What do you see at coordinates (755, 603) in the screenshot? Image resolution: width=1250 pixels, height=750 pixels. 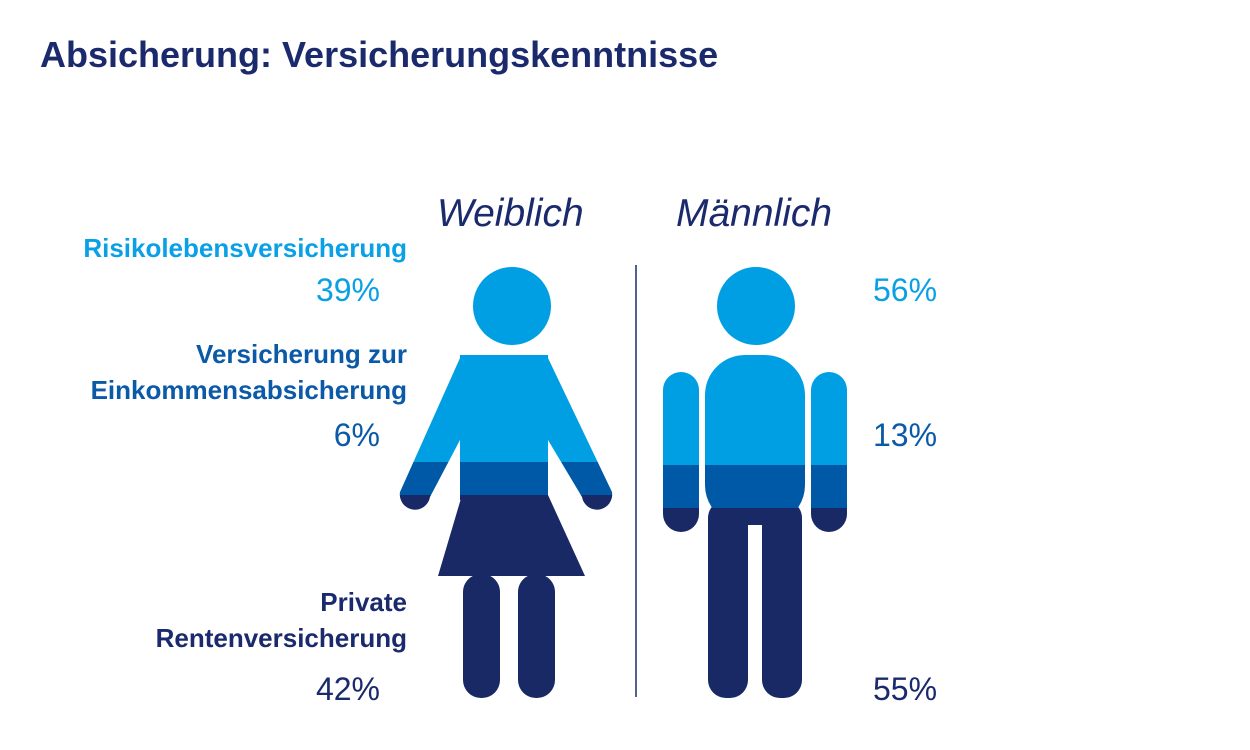 I see `man-band-rente` at bounding box center [755, 603].